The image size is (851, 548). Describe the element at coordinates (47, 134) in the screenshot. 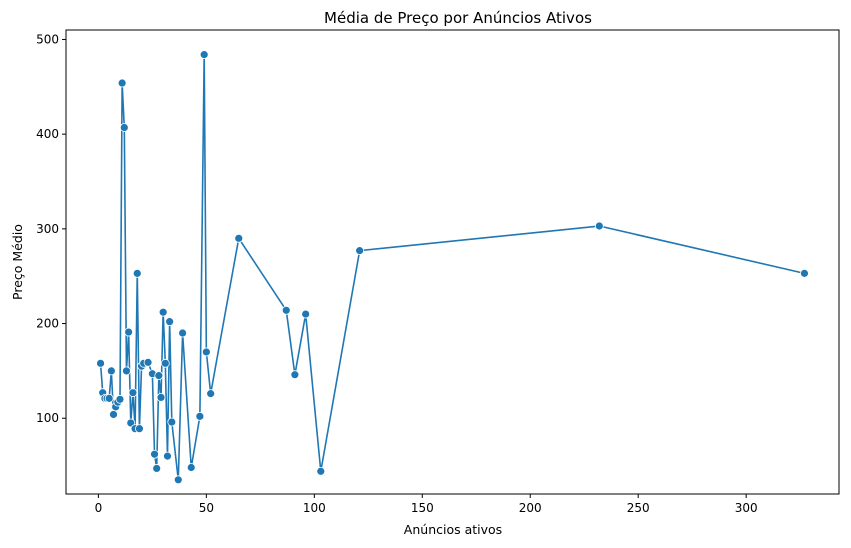

I see `y-tick-label: 400` at that location.